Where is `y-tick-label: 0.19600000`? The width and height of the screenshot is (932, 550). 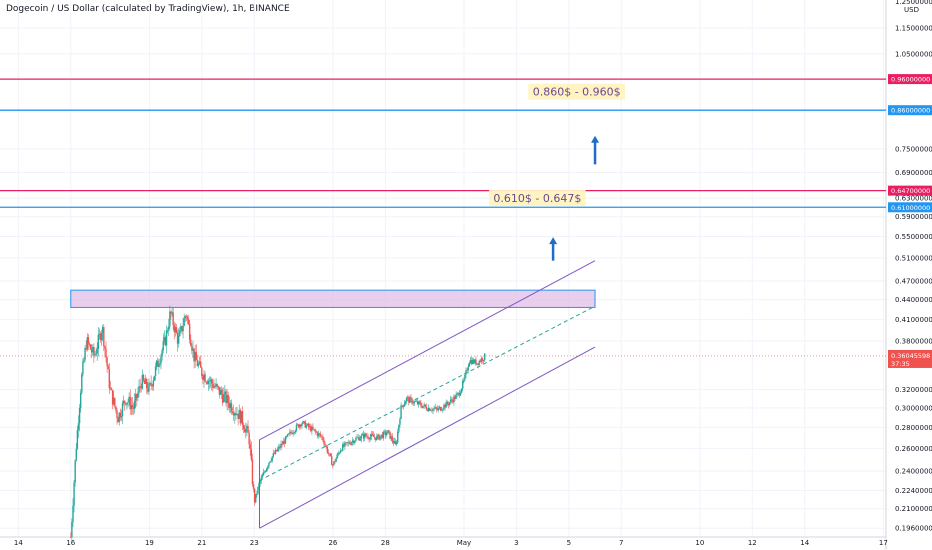
y-tick-label: 0.19600000 is located at coordinates (913, 529).